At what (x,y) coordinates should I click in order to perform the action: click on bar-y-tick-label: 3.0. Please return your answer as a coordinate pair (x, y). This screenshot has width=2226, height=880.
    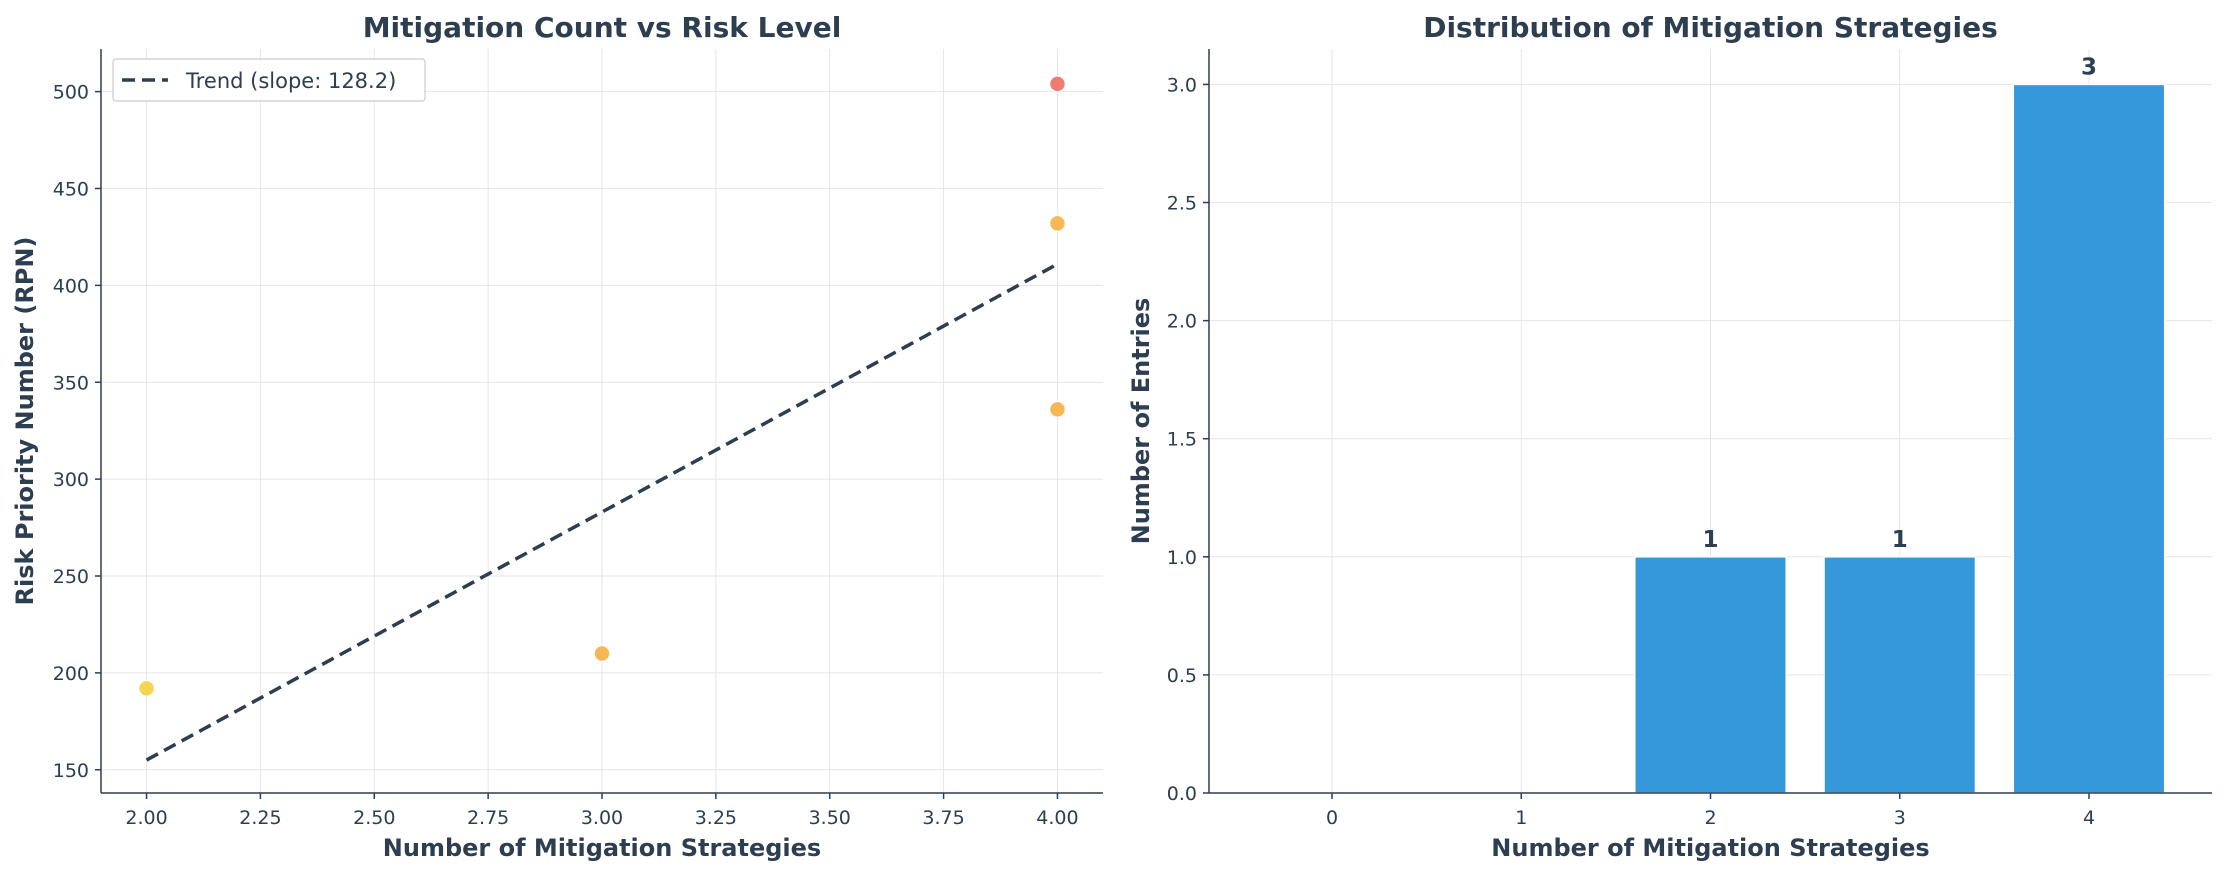
    Looking at the image, I should click on (1182, 85).